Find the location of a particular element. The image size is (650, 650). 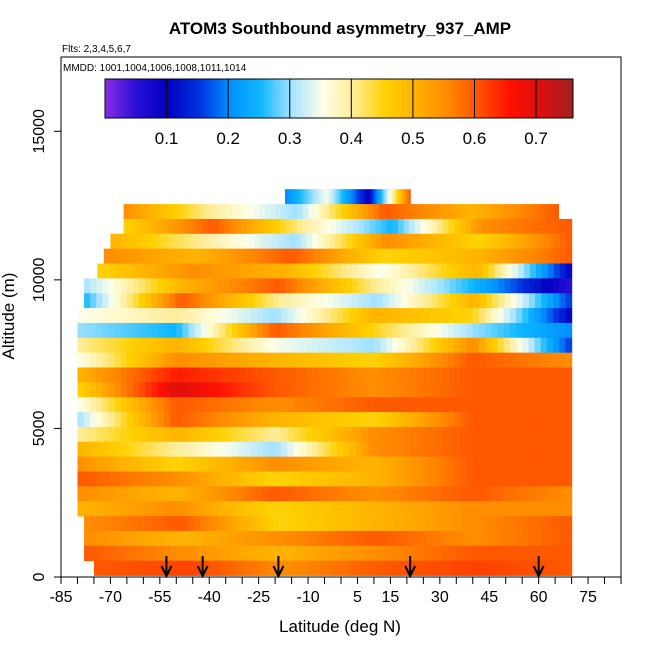

x-tick-label: 5 is located at coordinates (357, 597).